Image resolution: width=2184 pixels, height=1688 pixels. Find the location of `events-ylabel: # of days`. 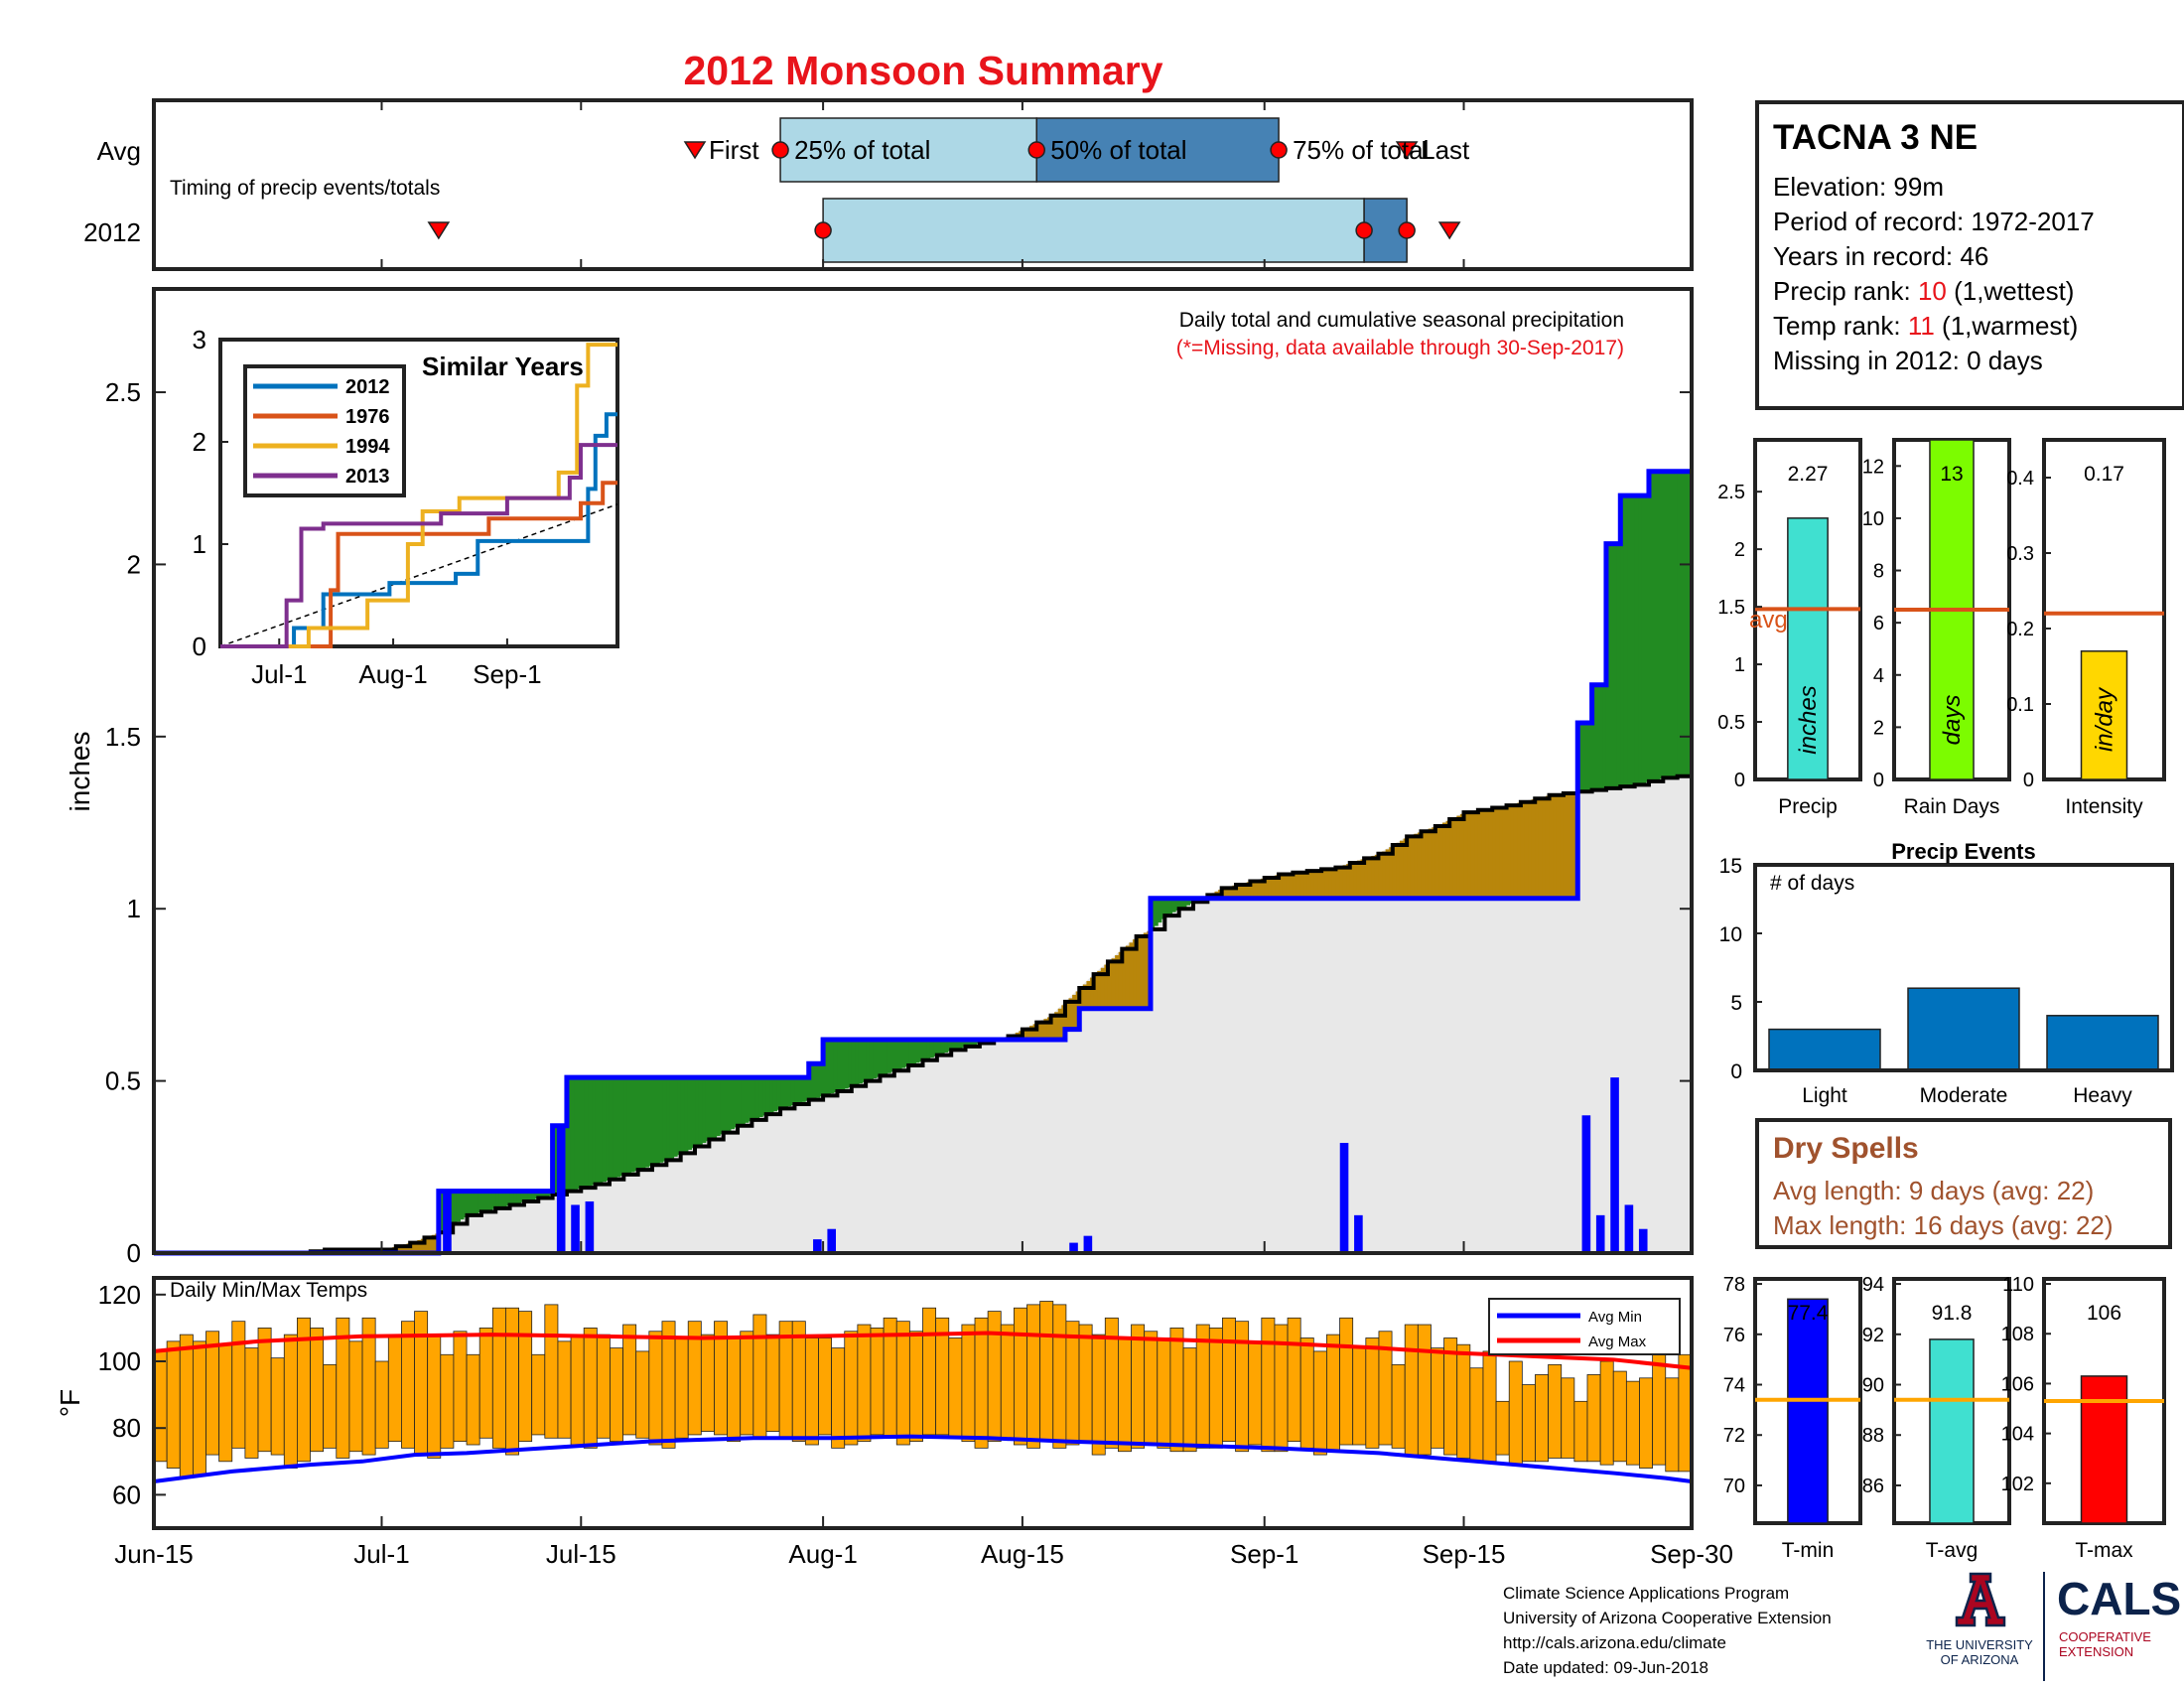

events-ylabel: # of days is located at coordinates (1812, 883).